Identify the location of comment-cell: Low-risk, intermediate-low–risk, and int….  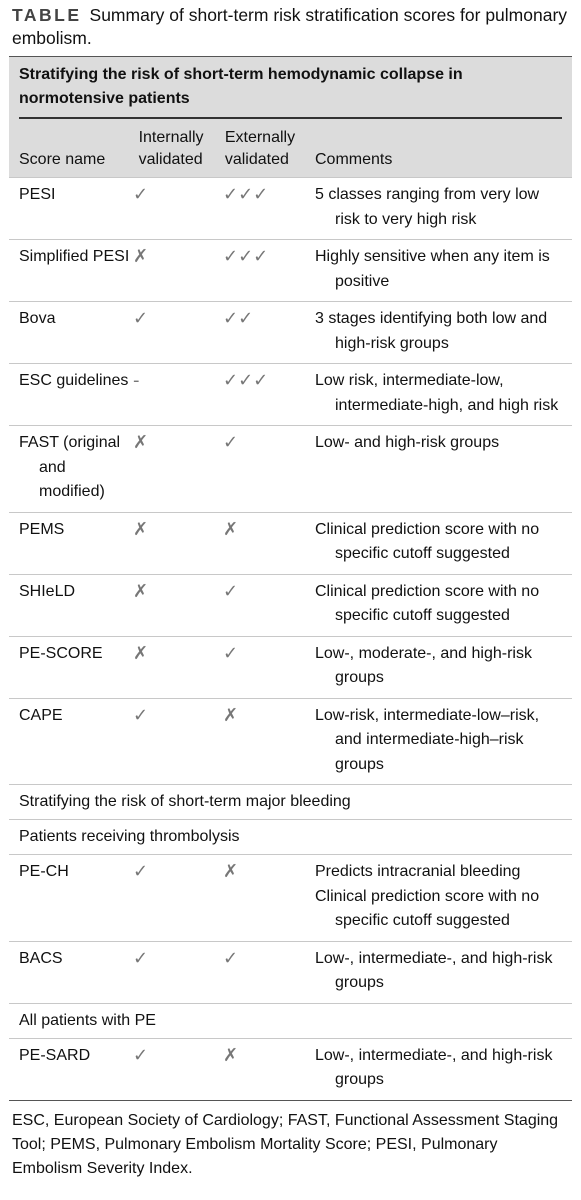
(441, 741).